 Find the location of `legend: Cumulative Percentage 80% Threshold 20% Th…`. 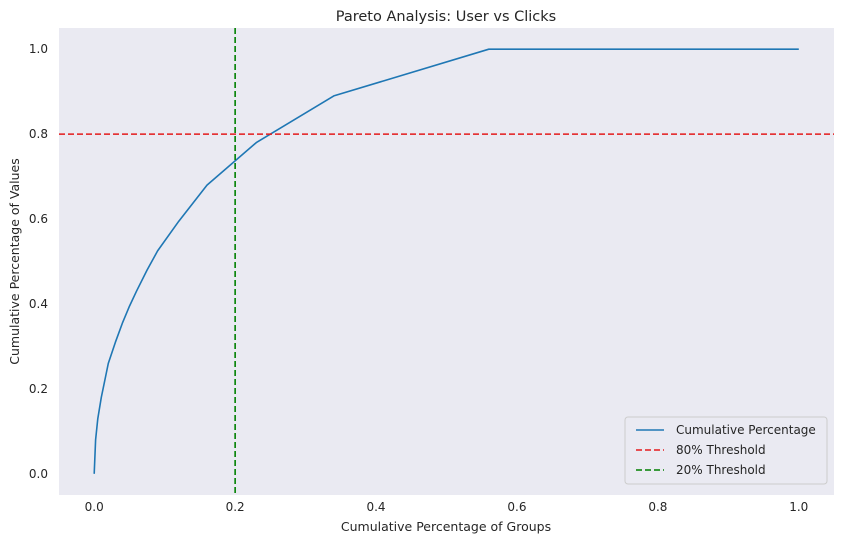

legend: Cumulative Percentage 80% Threshold 20% Th… is located at coordinates (726, 450).